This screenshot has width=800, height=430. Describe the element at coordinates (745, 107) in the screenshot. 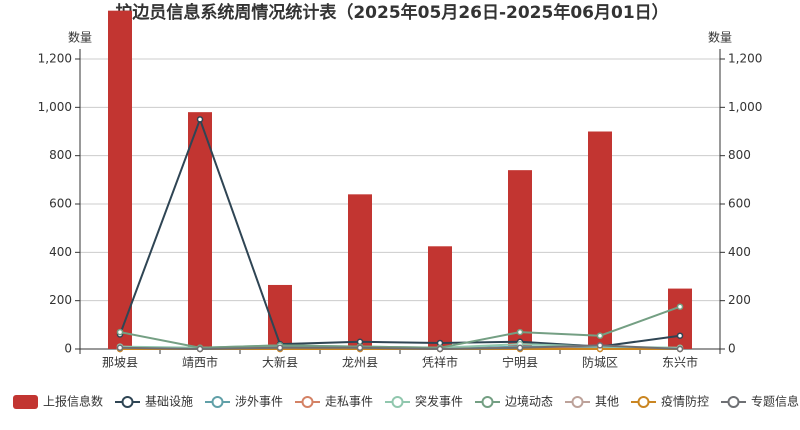

I see `y2-tick-label: 1,000` at that location.